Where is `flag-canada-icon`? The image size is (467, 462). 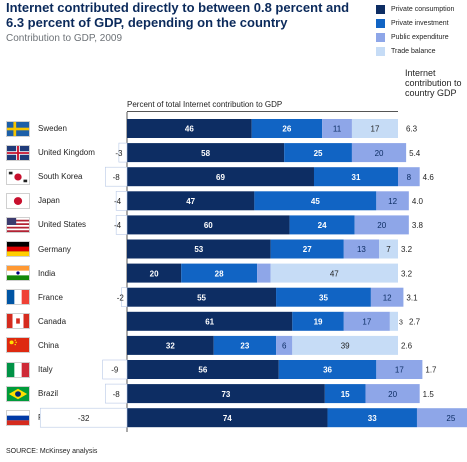 flag-canada-icon is located at coordinates (18, 321).